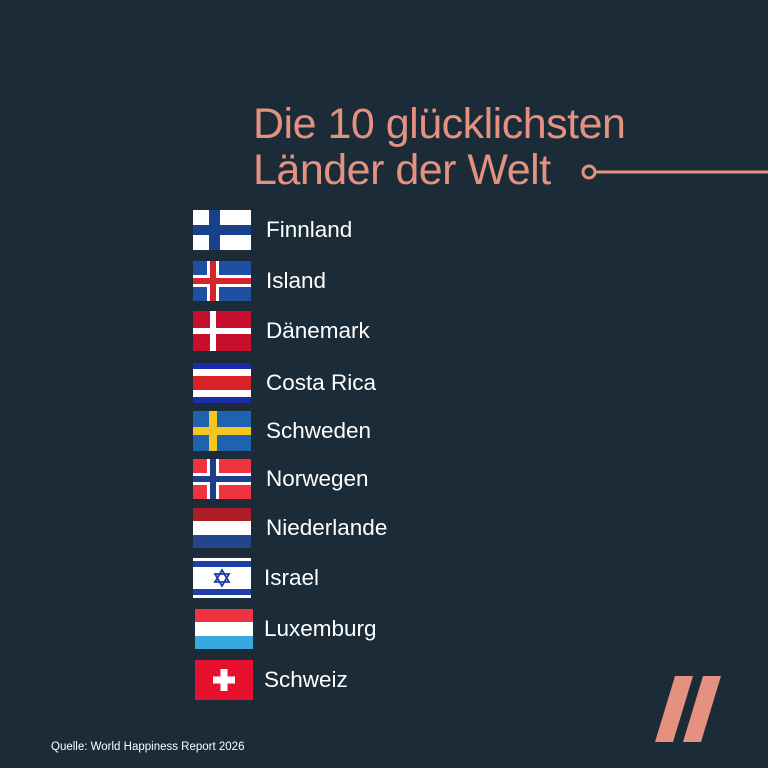 Image resolution: width=768 pixels, height=768 pixels. What do you see at coordinates (327, 527) in the screenshot?
I see `country-name: Niederlande` at bounding box center [327, 527].